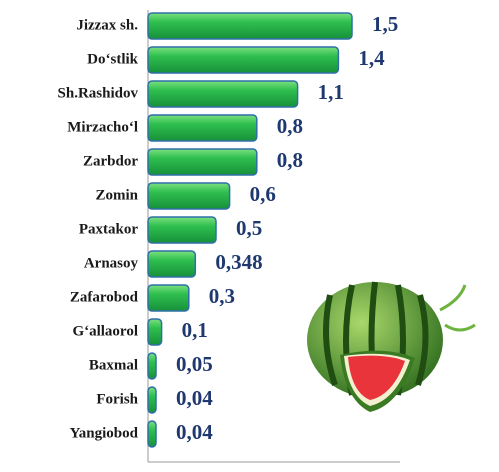 This screenshot has width=499, height=472. What do you see at coordinates (116, 195) in the screenshot?
I see `category-label: Zomin` at bounding box center [116, 195].